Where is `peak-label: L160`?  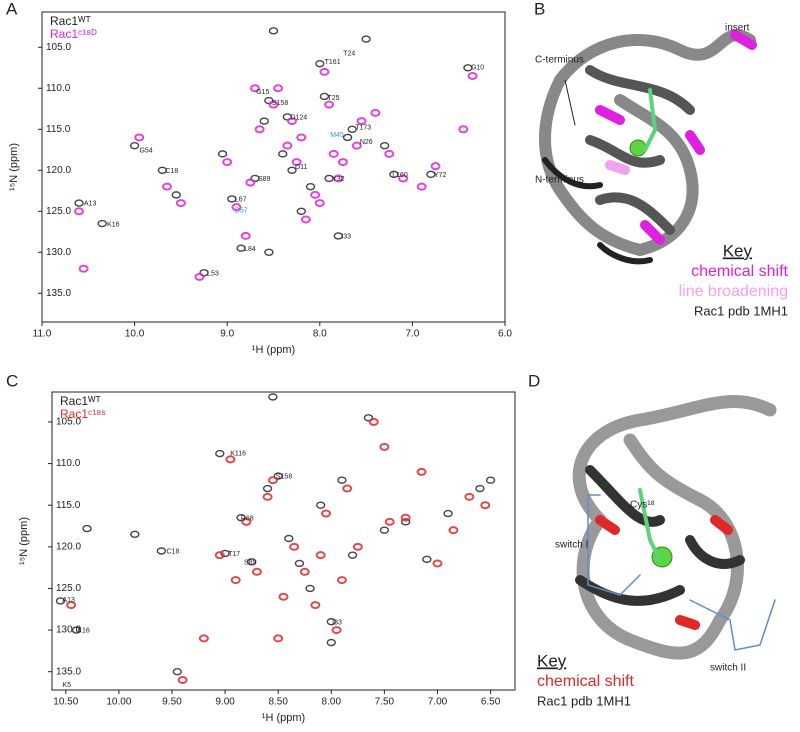 peak-label: L160 is located at coordinates (400, 175).